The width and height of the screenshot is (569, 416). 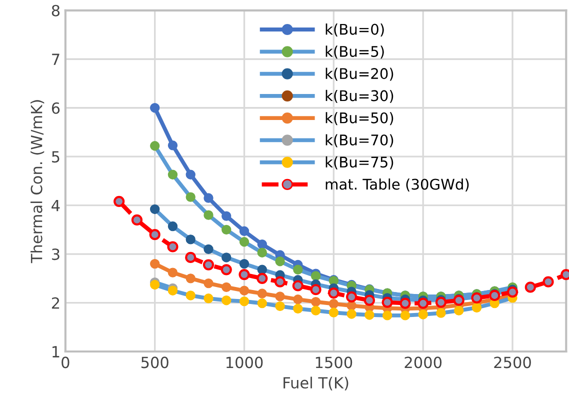 I want to click on y-axis-title: Thermal Con. (W/mK), so click(x=37, y=182).